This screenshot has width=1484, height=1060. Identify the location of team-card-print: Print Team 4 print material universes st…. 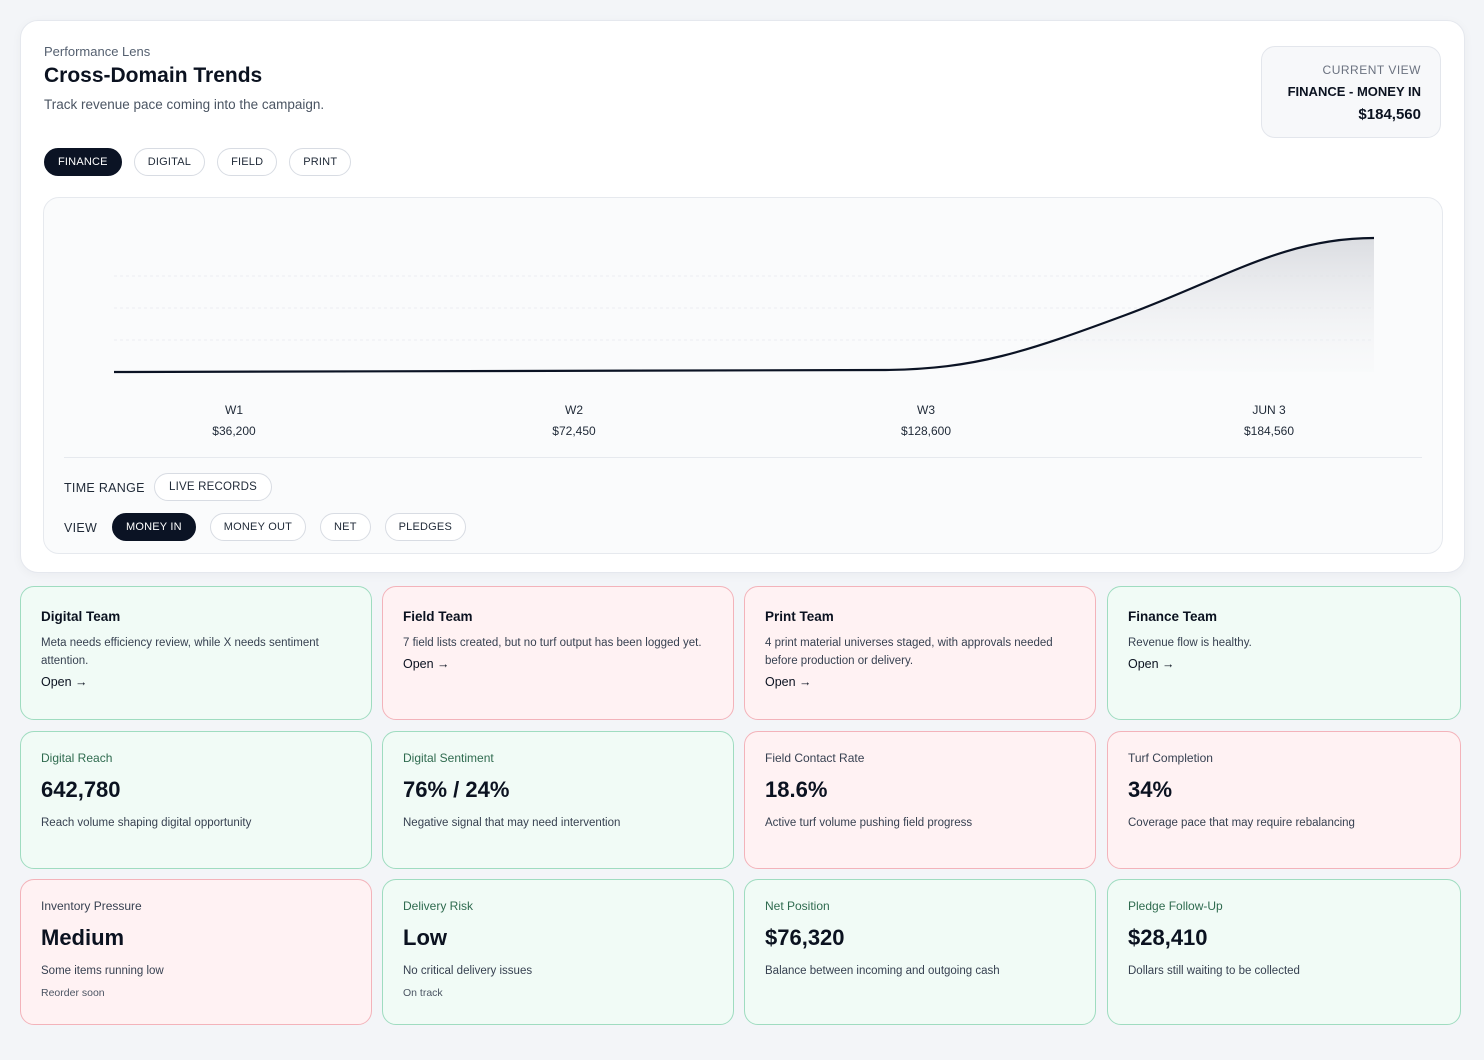
(920, 653).